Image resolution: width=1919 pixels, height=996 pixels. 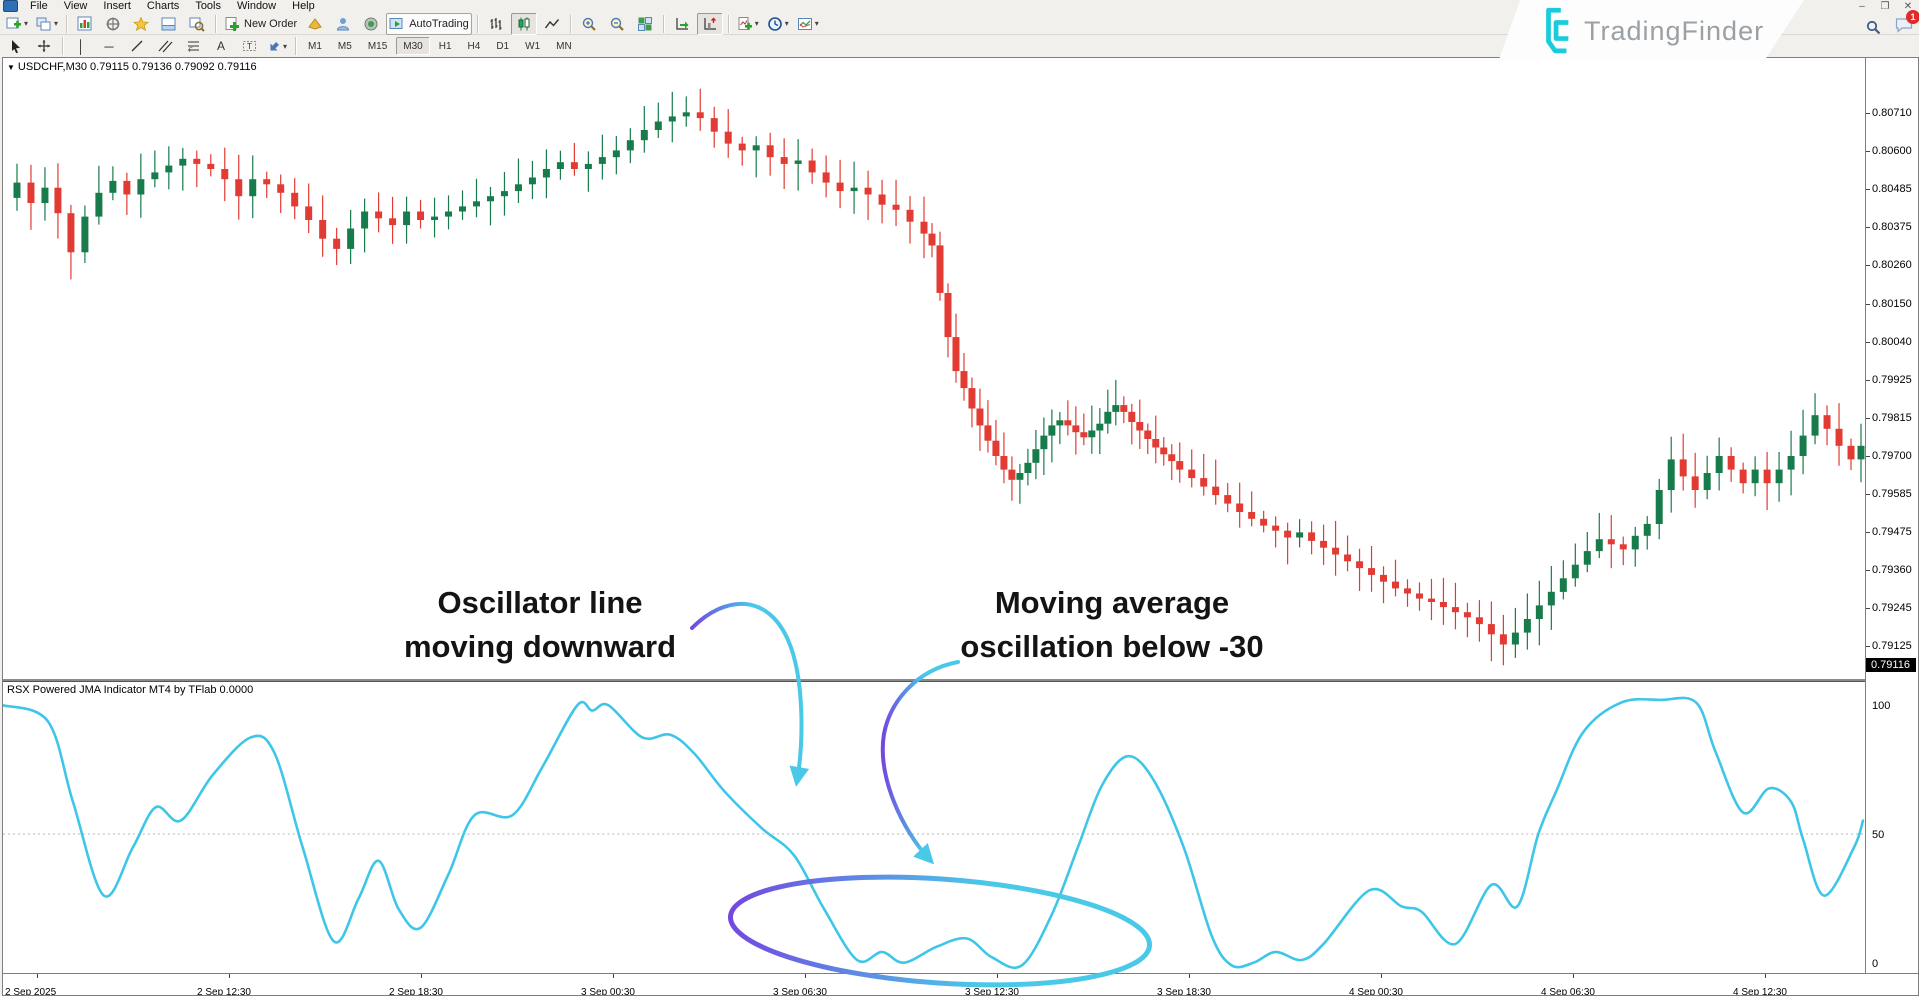 What do you see at coordinates (81, 46) in the screenshot?
I see `vertical-line-button: │` at bounding box center [81, 46].